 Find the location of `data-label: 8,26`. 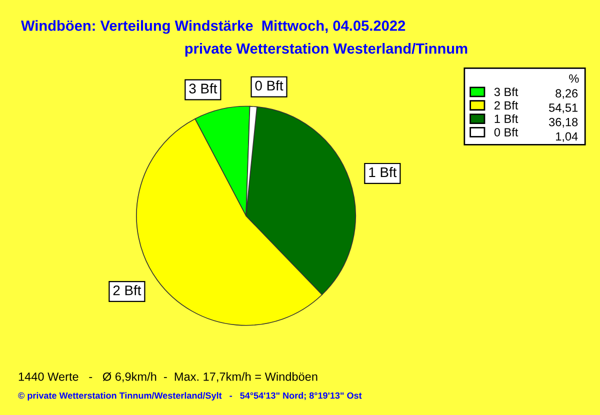

data-label: 8,26 is located at coordinates (567, 94).